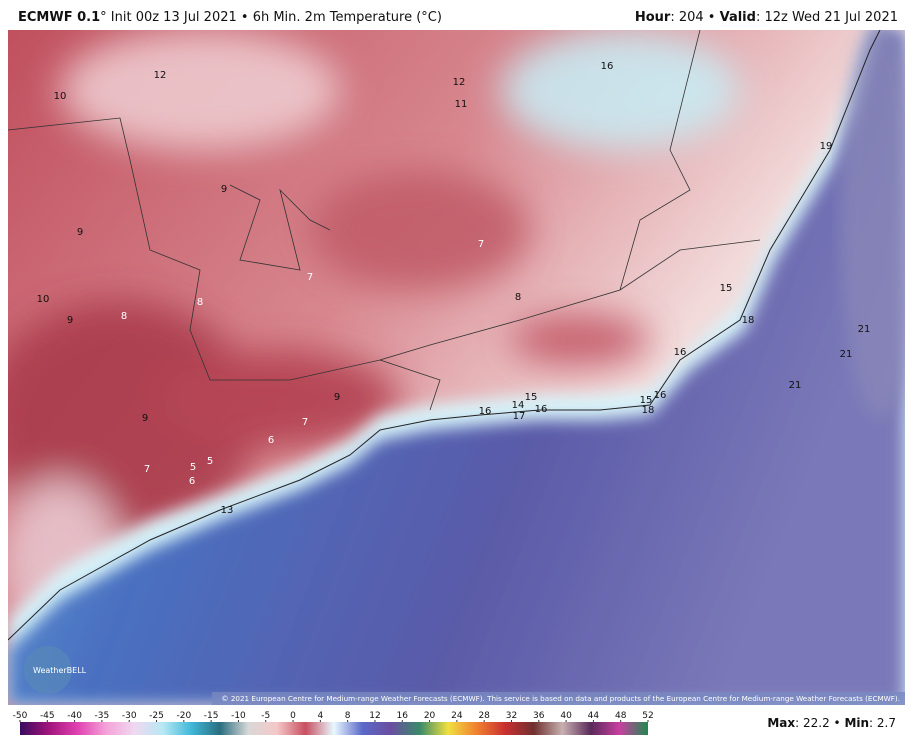 Image resolution: width=914 pixels, height=750 pixels. Describe the element at coordinates (737, 17) in the screenshot. I see `valid-label: Valid` at that location.